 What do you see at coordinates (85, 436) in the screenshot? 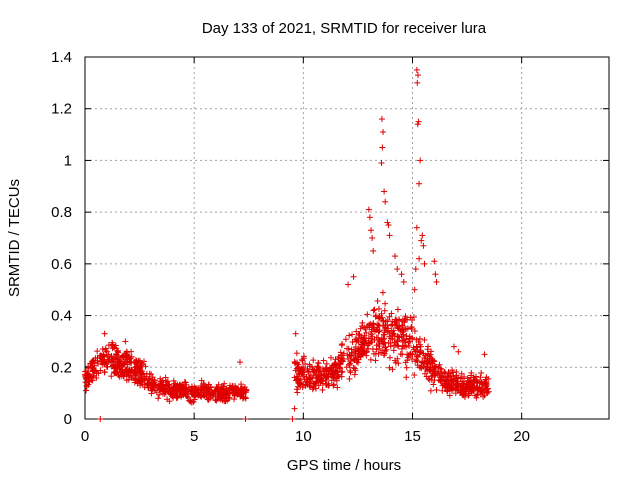
I see `x-tick-label: 0` at bounding box center [85, 436].